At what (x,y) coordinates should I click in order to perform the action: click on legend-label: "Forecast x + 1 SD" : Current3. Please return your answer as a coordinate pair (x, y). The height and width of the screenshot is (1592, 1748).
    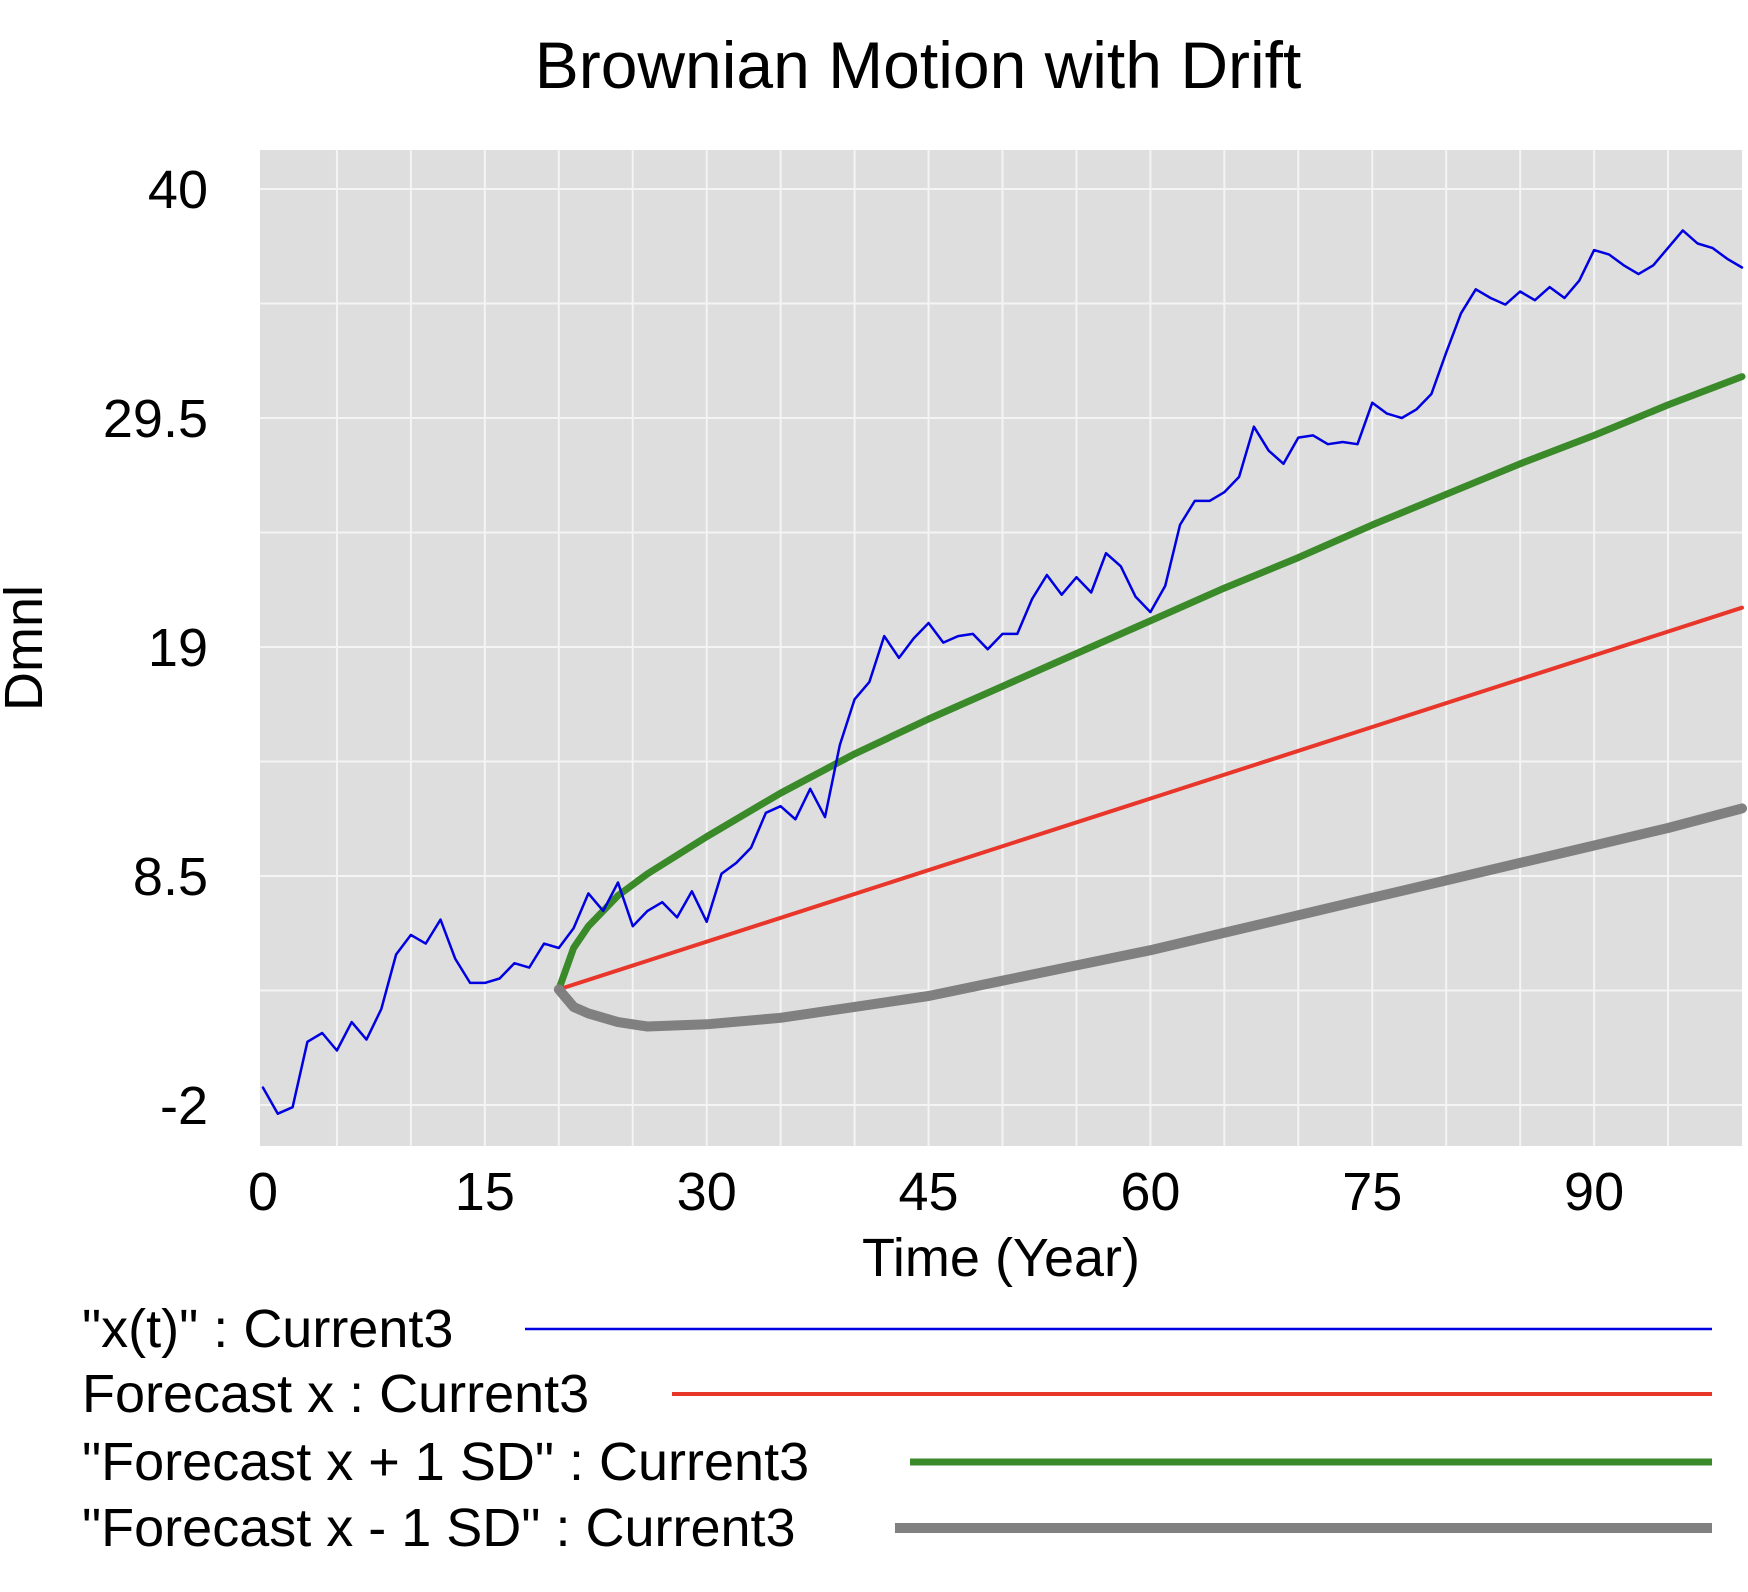
    Looking at the image, I should click on (445, 1462).